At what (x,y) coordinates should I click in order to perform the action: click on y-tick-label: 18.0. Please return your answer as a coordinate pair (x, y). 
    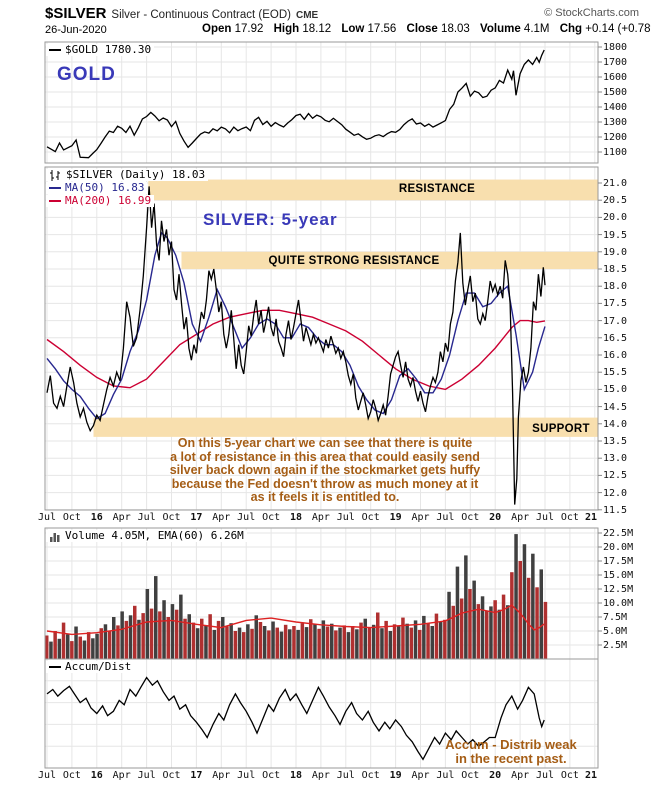
    Looking at the image, I should click on (615, 287).